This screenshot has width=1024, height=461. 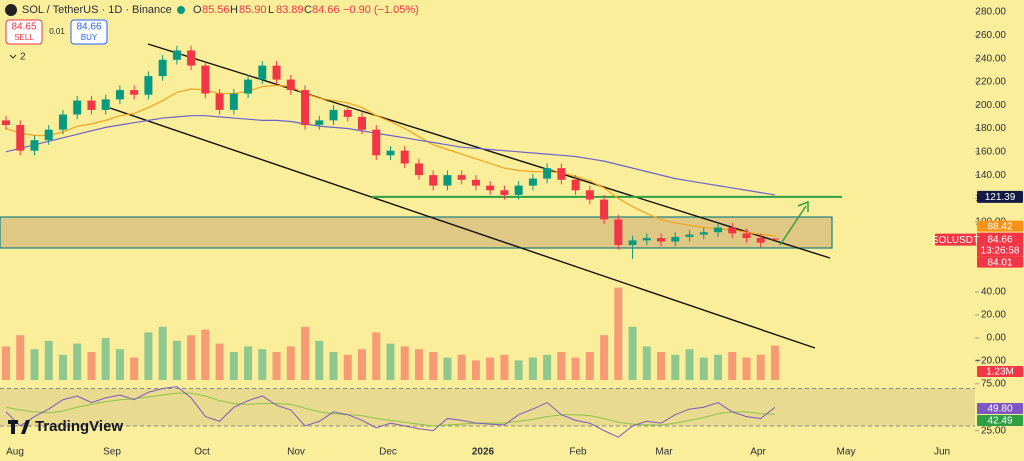 What do you see at coordinates (89, 37) in the screenshot?
I see `buy-label: BUY` at bounding box center [89, 37].